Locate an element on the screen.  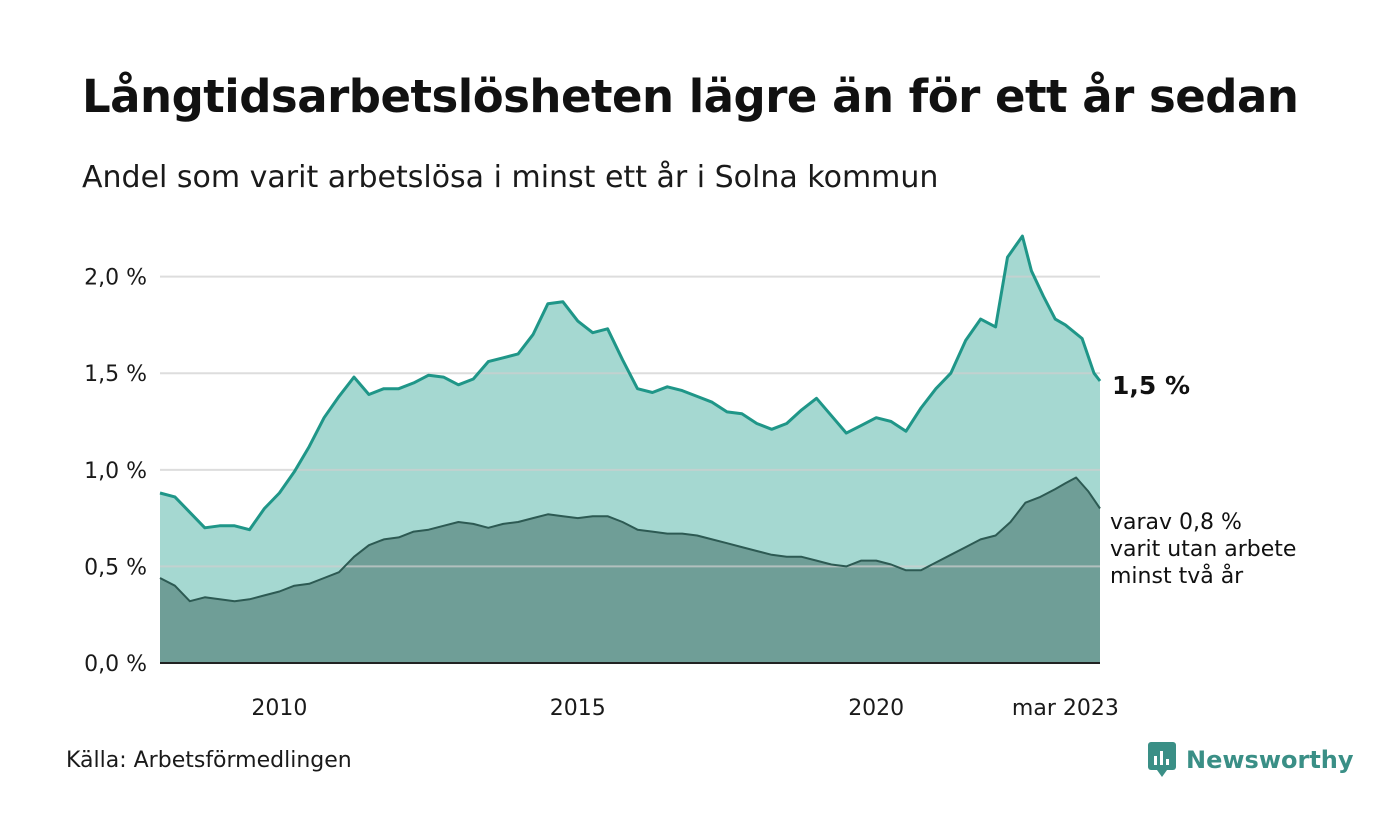
series-end-label-line: minst två år is located at coordinates (1177, 576).